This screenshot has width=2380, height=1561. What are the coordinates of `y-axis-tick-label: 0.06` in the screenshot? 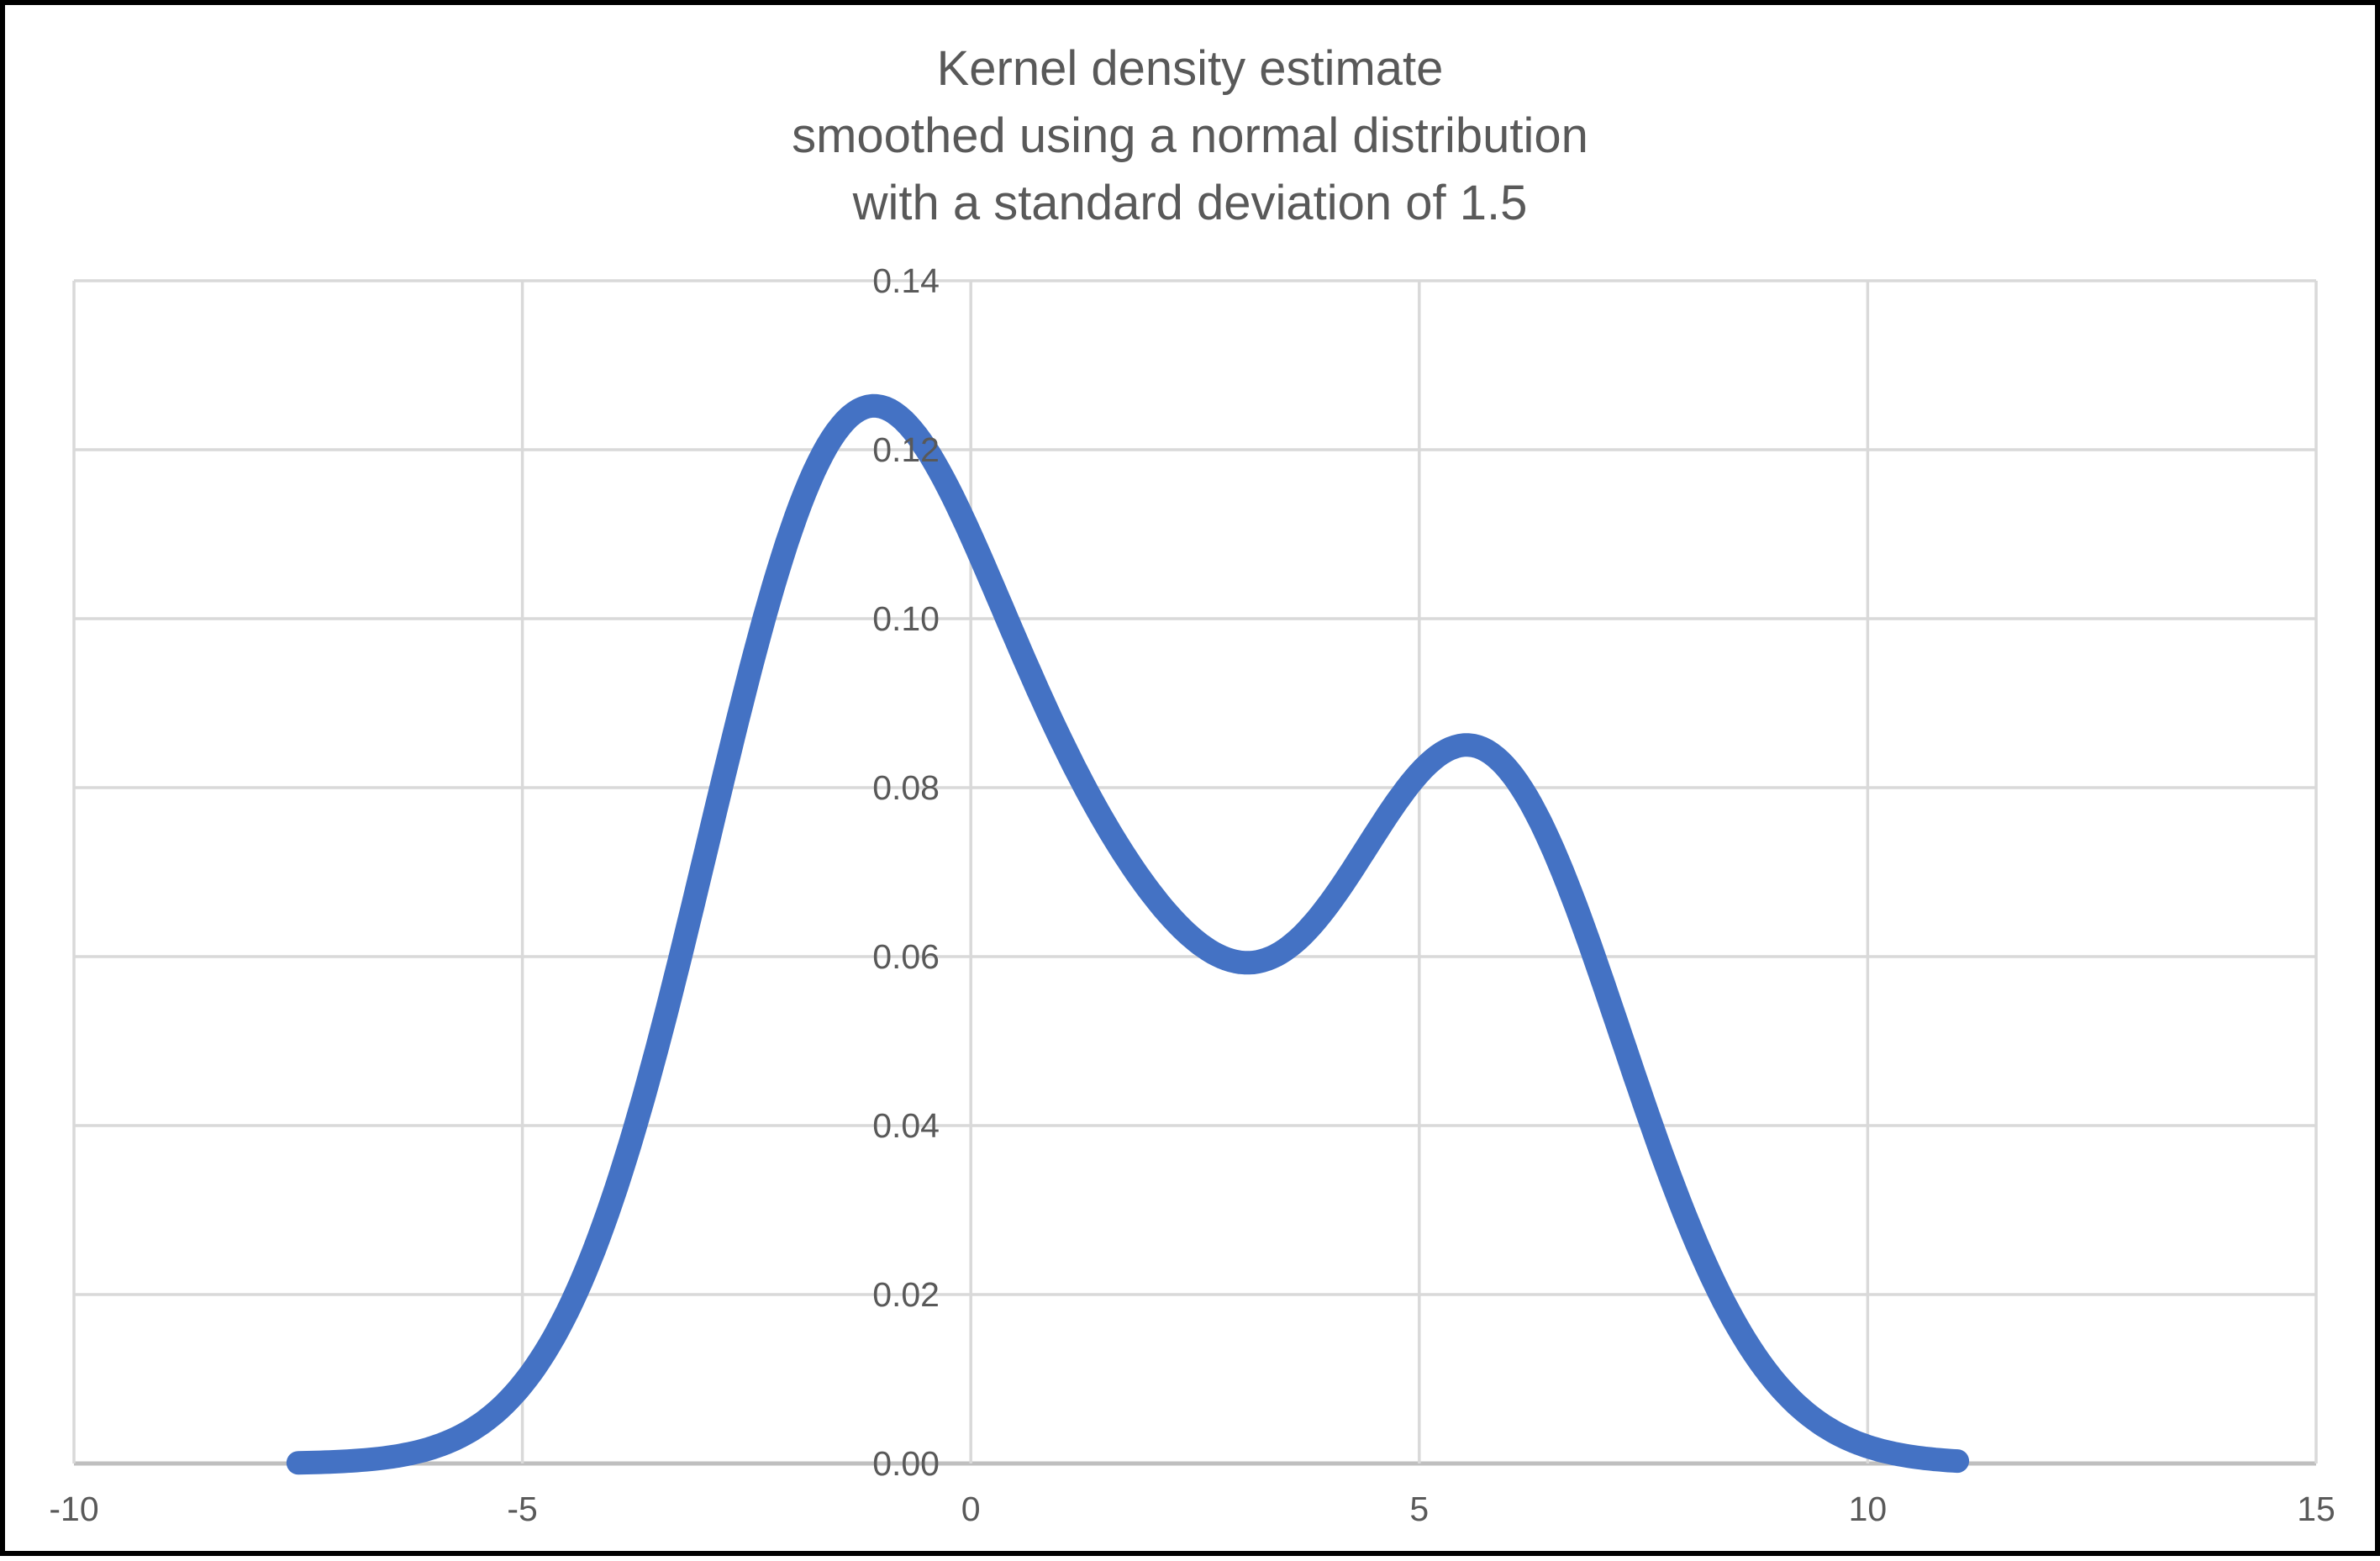 It's located at (906, 956).